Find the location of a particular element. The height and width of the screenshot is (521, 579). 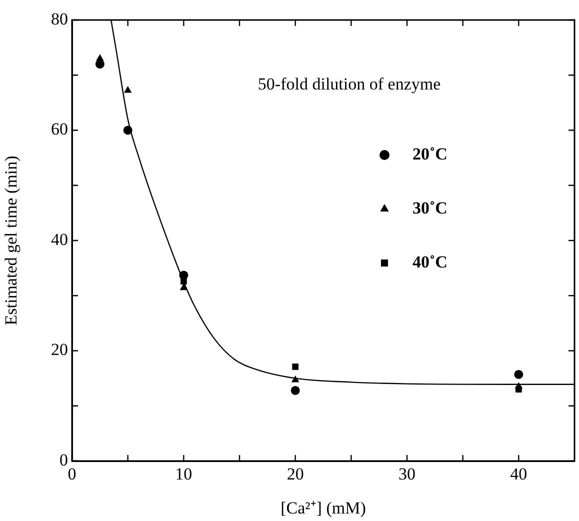

x-tick-label: 40 is located at coordinates (519, 474).